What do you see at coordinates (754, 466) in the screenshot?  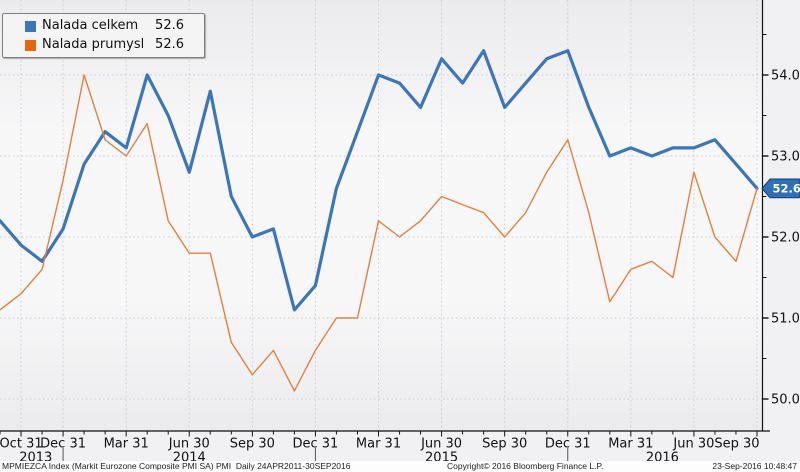 I see `timestamp: 23-Sep-2016 10:48:47` at bounding box center [754, 466].